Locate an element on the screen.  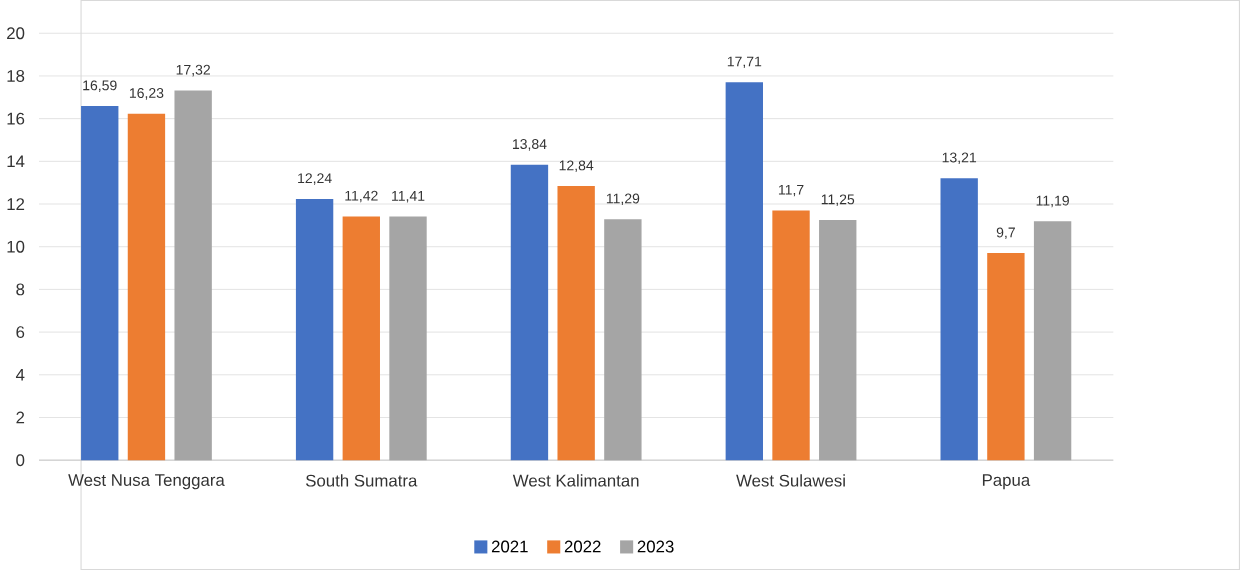
x-tick-label: West Nusa Tenggara is located at coordinates (146, 482).